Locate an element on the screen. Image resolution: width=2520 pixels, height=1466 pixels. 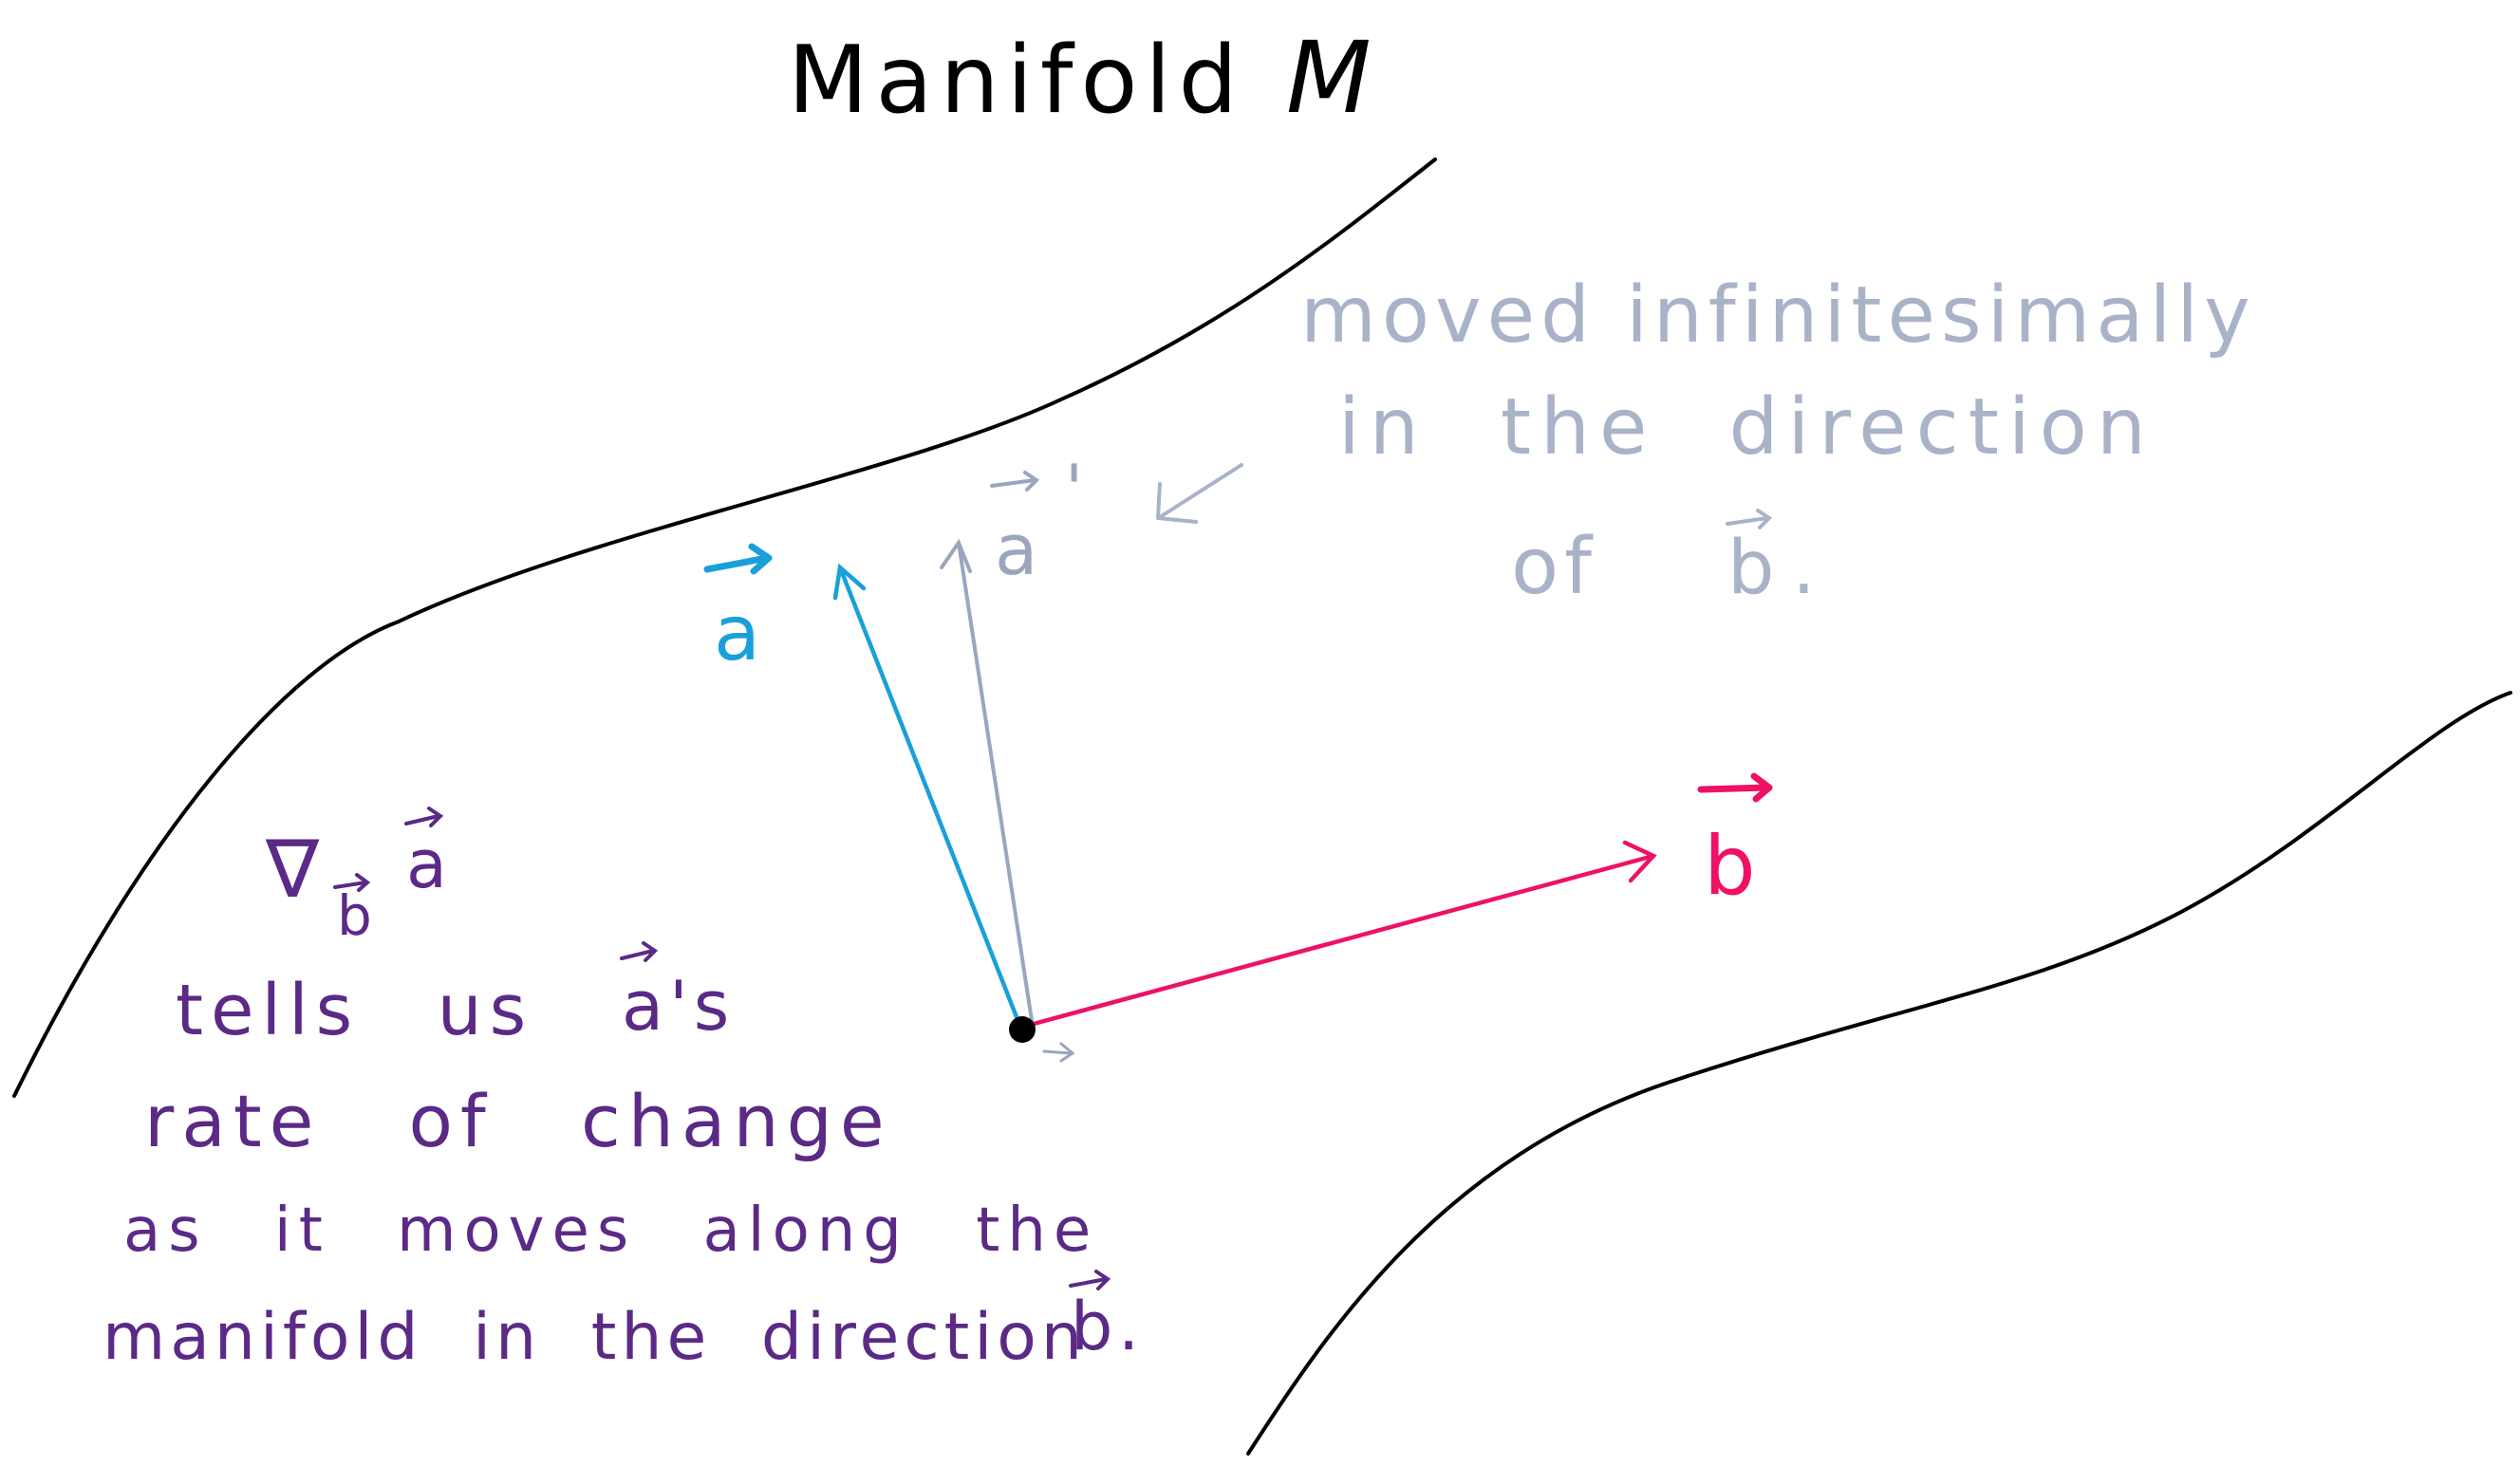
note-period: . is located at coordinates (1804, 568).